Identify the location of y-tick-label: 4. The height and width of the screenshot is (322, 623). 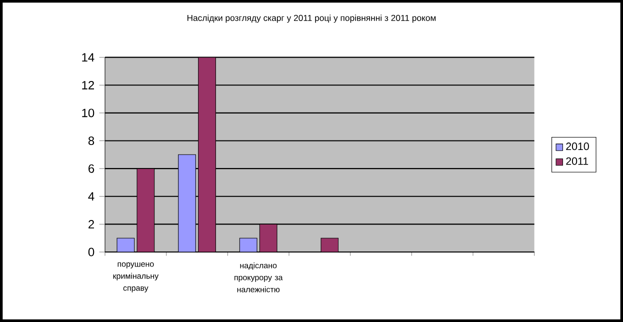
(91, 196).